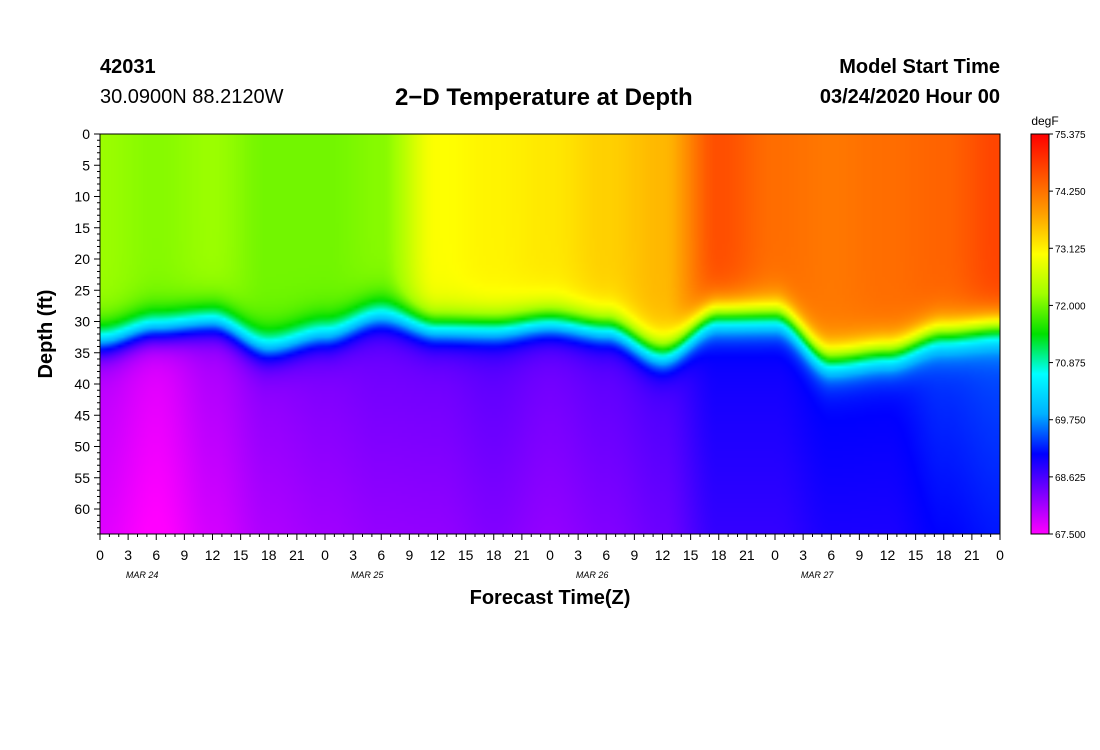 The width and height of the screenshot is (1100, 750). What do you see at coordinates (368, 575) in the screenshot?
I see `day-label: MAR 25` at bounding box center [368, 575].